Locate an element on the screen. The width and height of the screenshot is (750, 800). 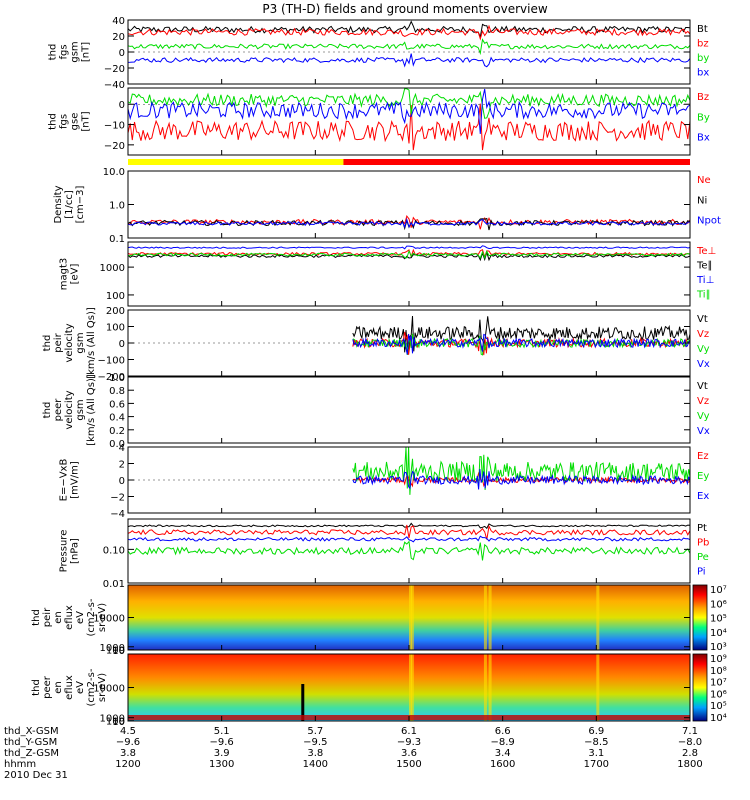
ylabel-peer_eflux: peer is located at coordinates (47, 687).